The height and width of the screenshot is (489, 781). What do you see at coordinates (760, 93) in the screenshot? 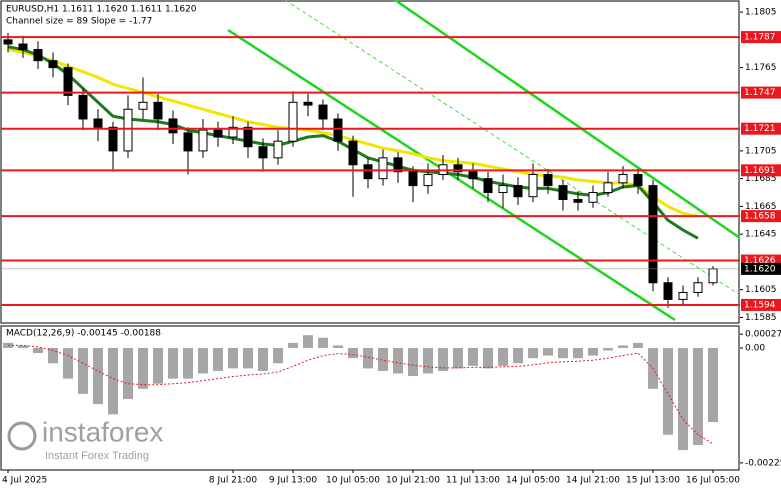
I see `level-label: 1.1747` at bounding box center [760, 93].